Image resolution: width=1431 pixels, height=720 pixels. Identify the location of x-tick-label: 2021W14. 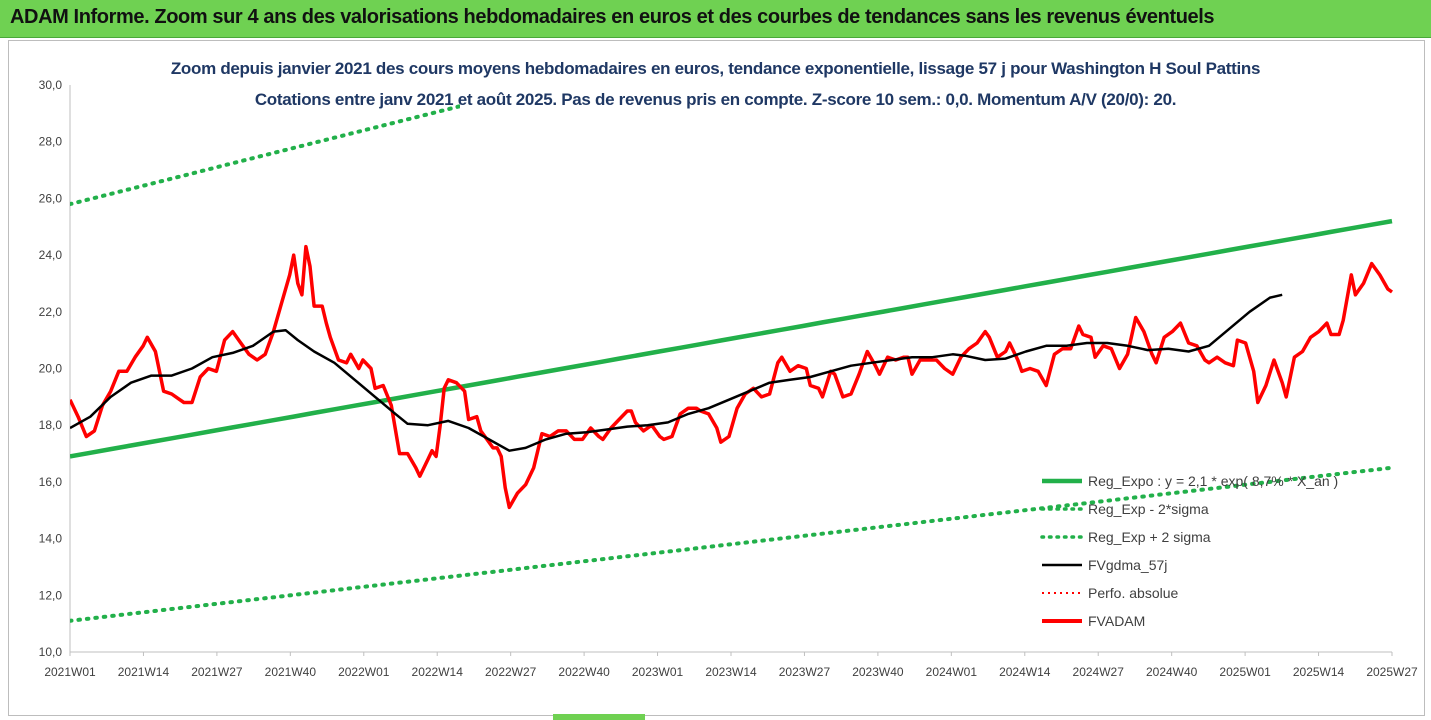
(144, 672).